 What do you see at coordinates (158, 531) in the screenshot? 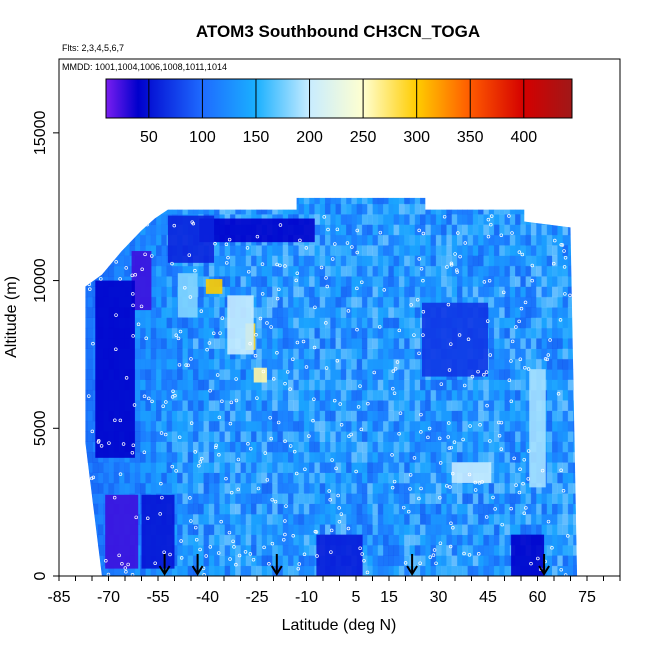
I see `heatmap-anomaly` at bounding box center [158, 531].